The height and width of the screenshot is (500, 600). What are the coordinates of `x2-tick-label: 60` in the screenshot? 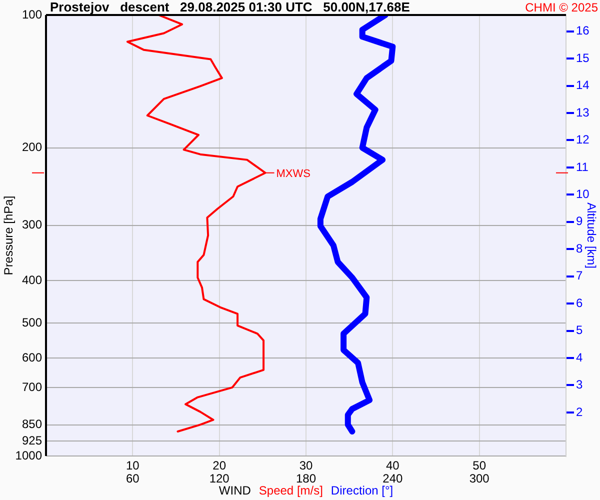 It's located at (133, 478).